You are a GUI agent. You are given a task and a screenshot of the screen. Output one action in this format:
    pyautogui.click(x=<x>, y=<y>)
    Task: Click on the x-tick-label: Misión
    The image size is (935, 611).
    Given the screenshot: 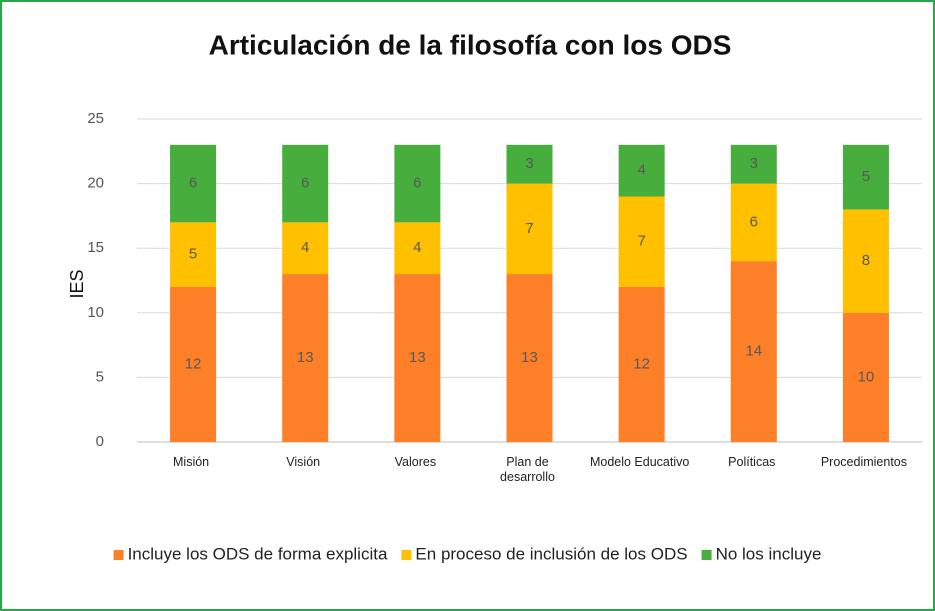 What is the action you would take?
    pyautogui.click(x=191, y=462)
    